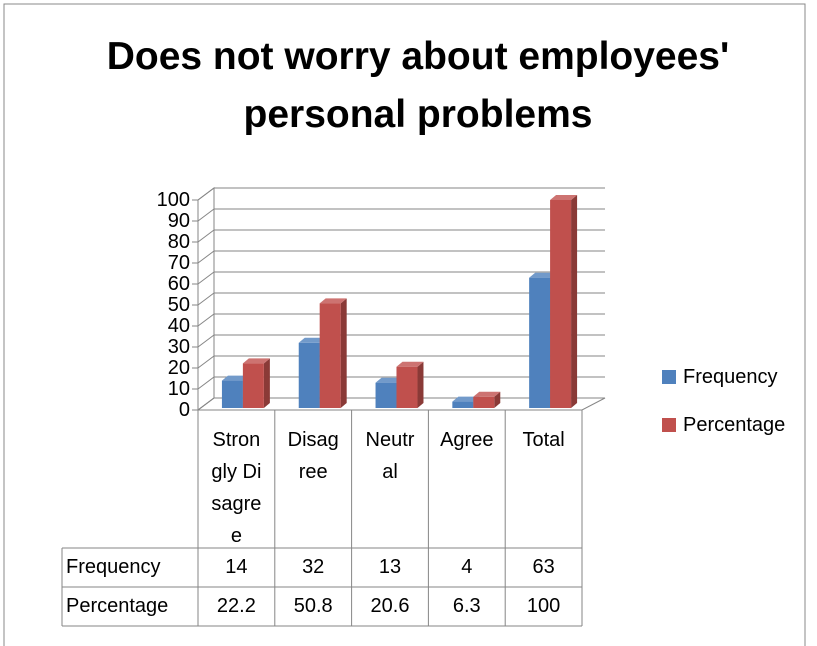 This screenshot has height=646, width=817. I want to click on table-value: 4, so click(467, 567).